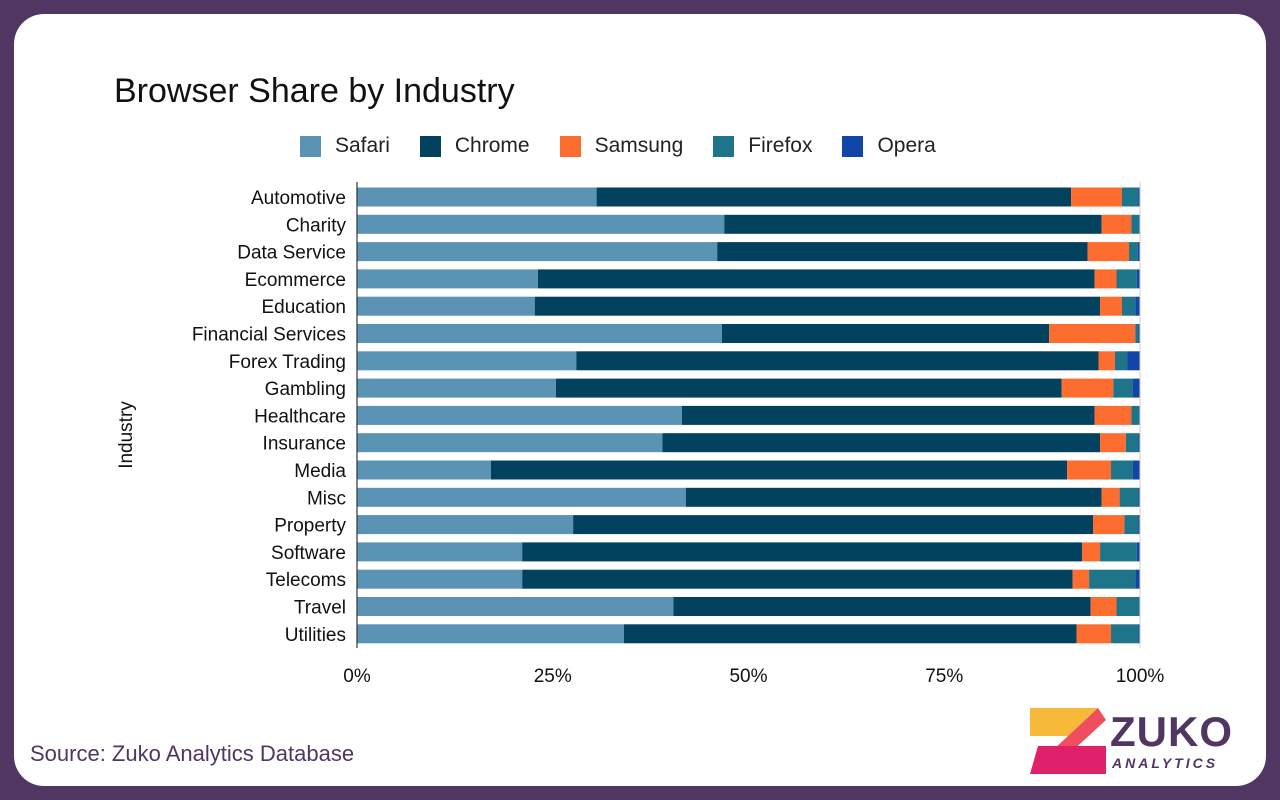 The width and height of the screenshot is (1280, 800). I want to click on y-tick-label: Charity, so click(316, 225).